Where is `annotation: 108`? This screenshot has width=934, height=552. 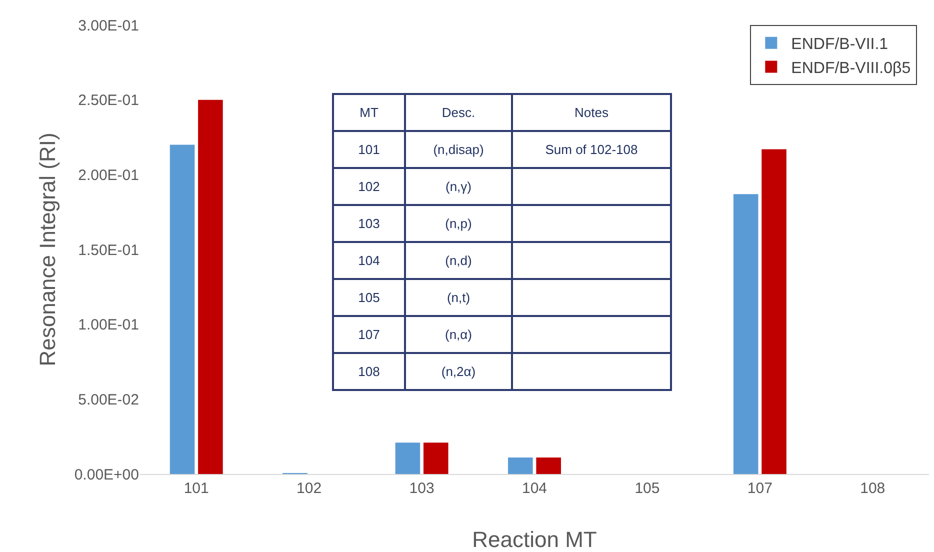
annotation: 108 is located at coordinates (369, 371).